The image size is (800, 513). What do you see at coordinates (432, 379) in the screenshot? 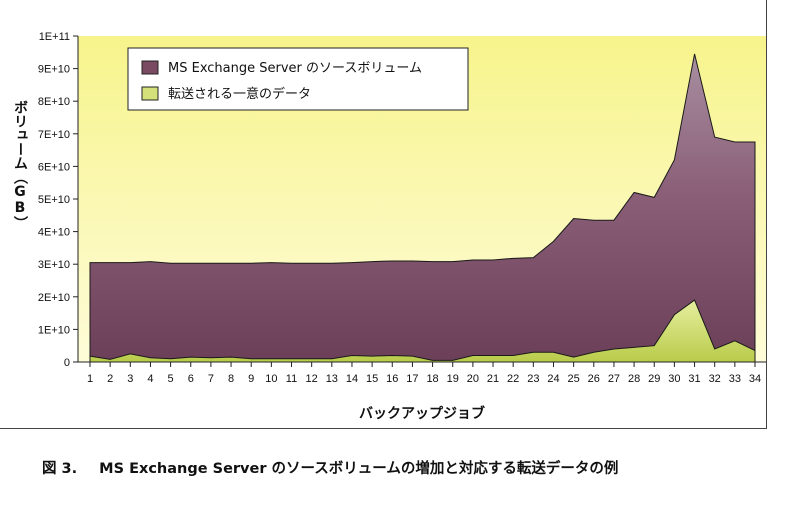
I see `x-tick-label: 18` at bounding box center [432, 379].